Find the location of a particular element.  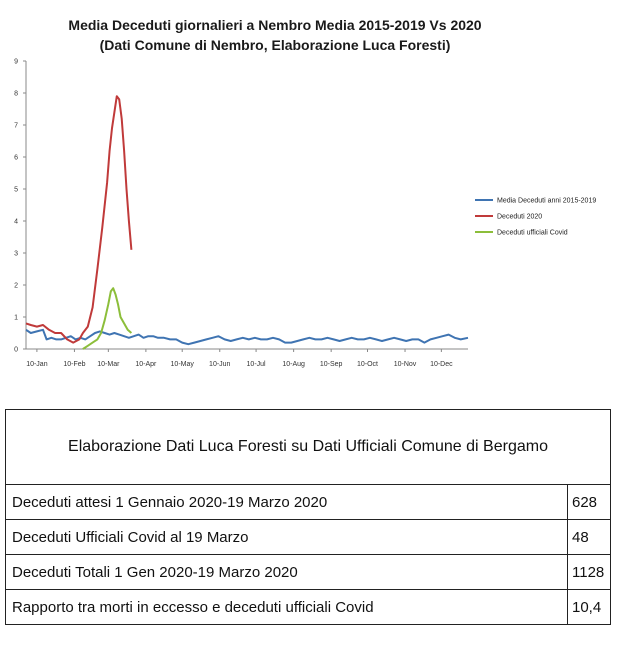

x-tick-label: 10-Nov is located at coordinates (405, 364).